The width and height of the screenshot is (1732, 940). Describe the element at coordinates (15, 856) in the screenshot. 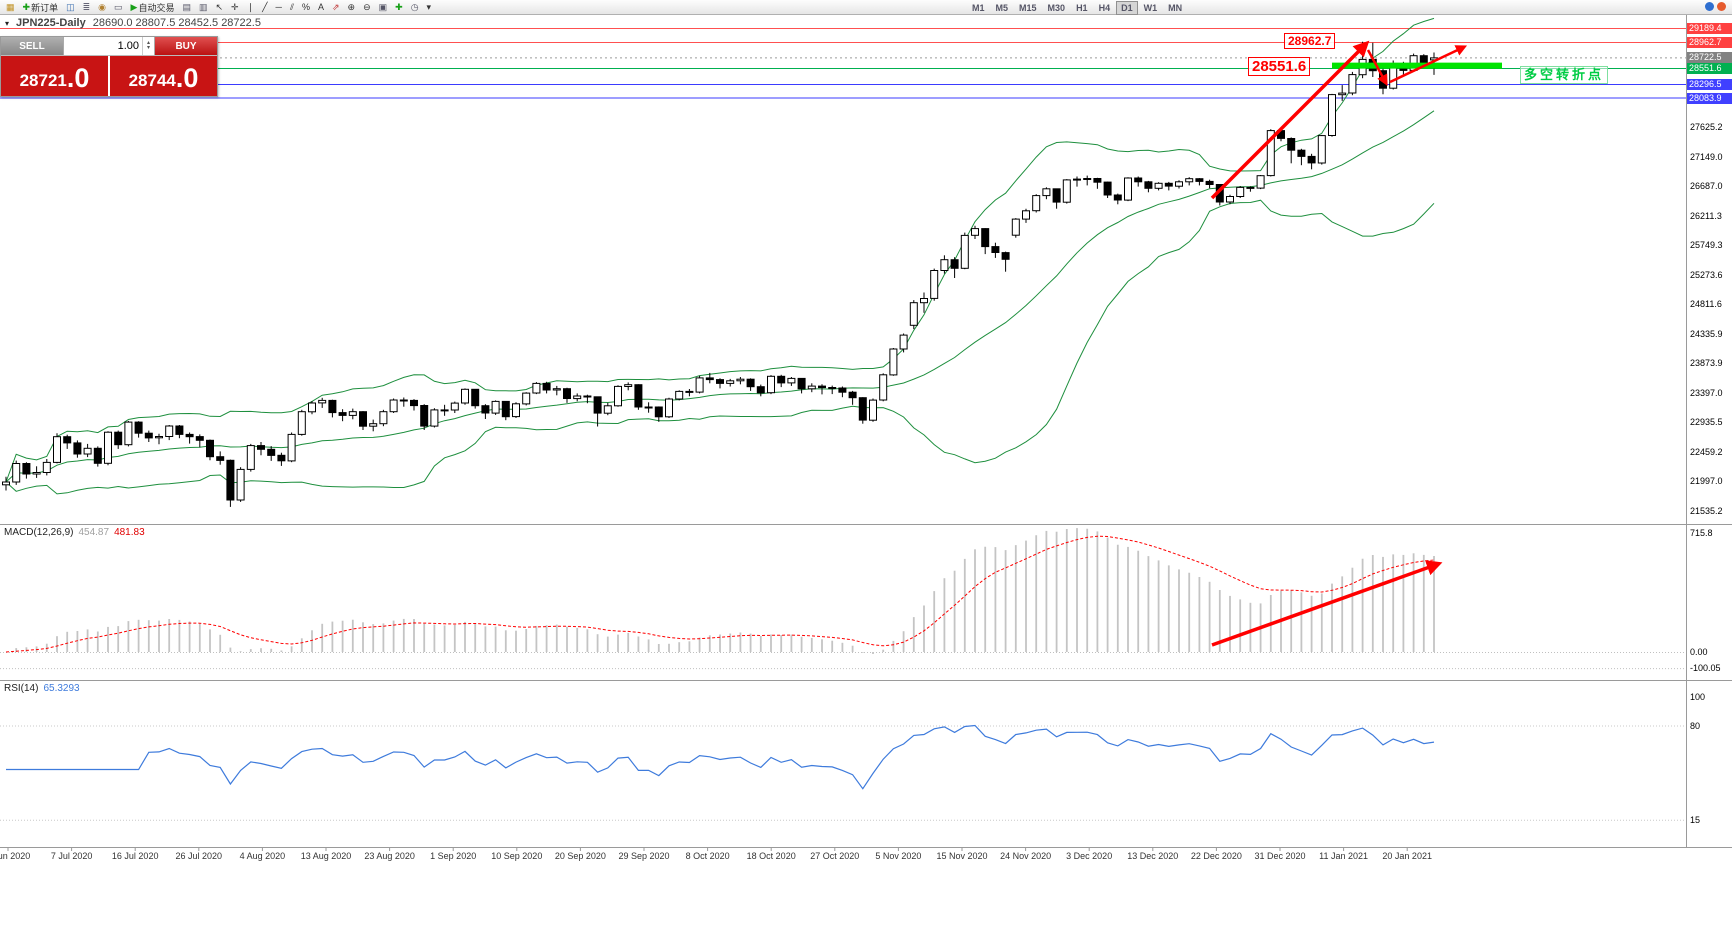

I see `date-axis-label: 8 Jun 2020` at that location.